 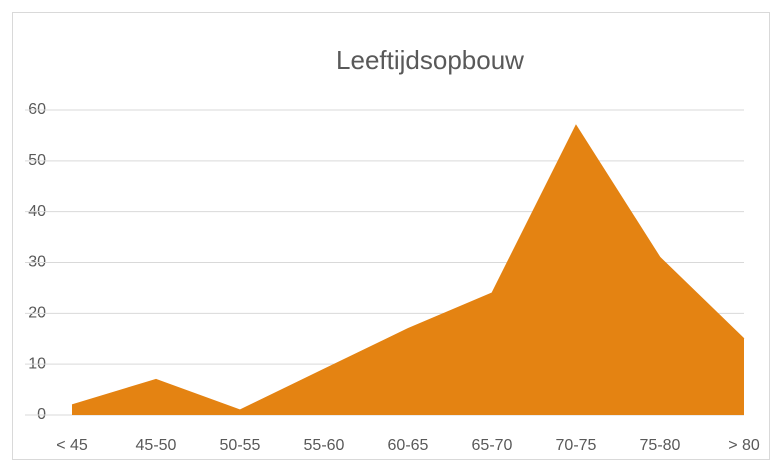 What do you see at coordinates (430, 60) in the screenshot?
I see `chart-title: Leeftijdsopbouw` at bounding box center [430, 60].